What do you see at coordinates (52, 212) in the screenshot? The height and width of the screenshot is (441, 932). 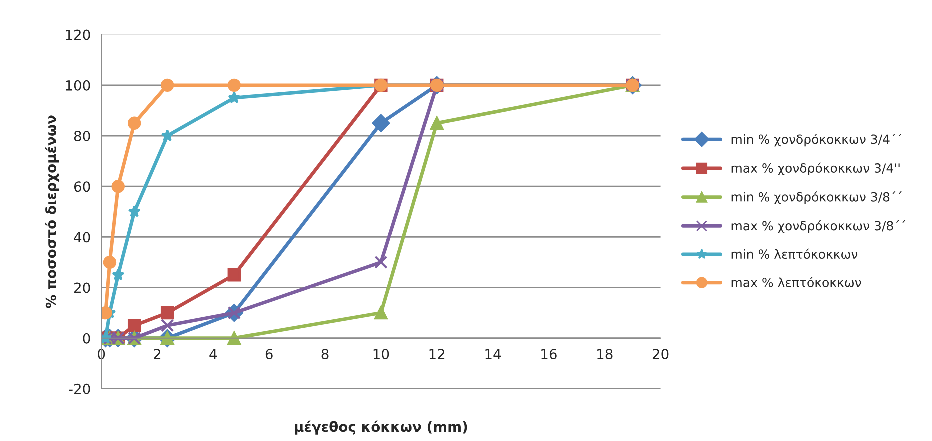 I see `y-axis-title: % ποσοστό διερχομένων` at bounding box center [52, 212].